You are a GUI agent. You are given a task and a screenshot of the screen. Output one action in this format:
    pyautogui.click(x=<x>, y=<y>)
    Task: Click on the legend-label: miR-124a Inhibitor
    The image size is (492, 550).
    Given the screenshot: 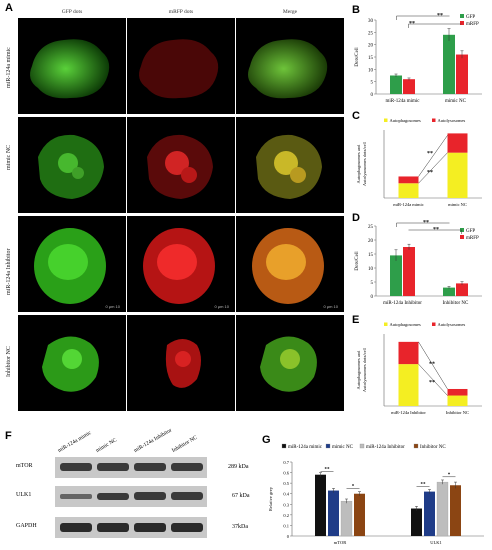 What is the action you would take?
    pyautogui.click(x=385, y=447)
    